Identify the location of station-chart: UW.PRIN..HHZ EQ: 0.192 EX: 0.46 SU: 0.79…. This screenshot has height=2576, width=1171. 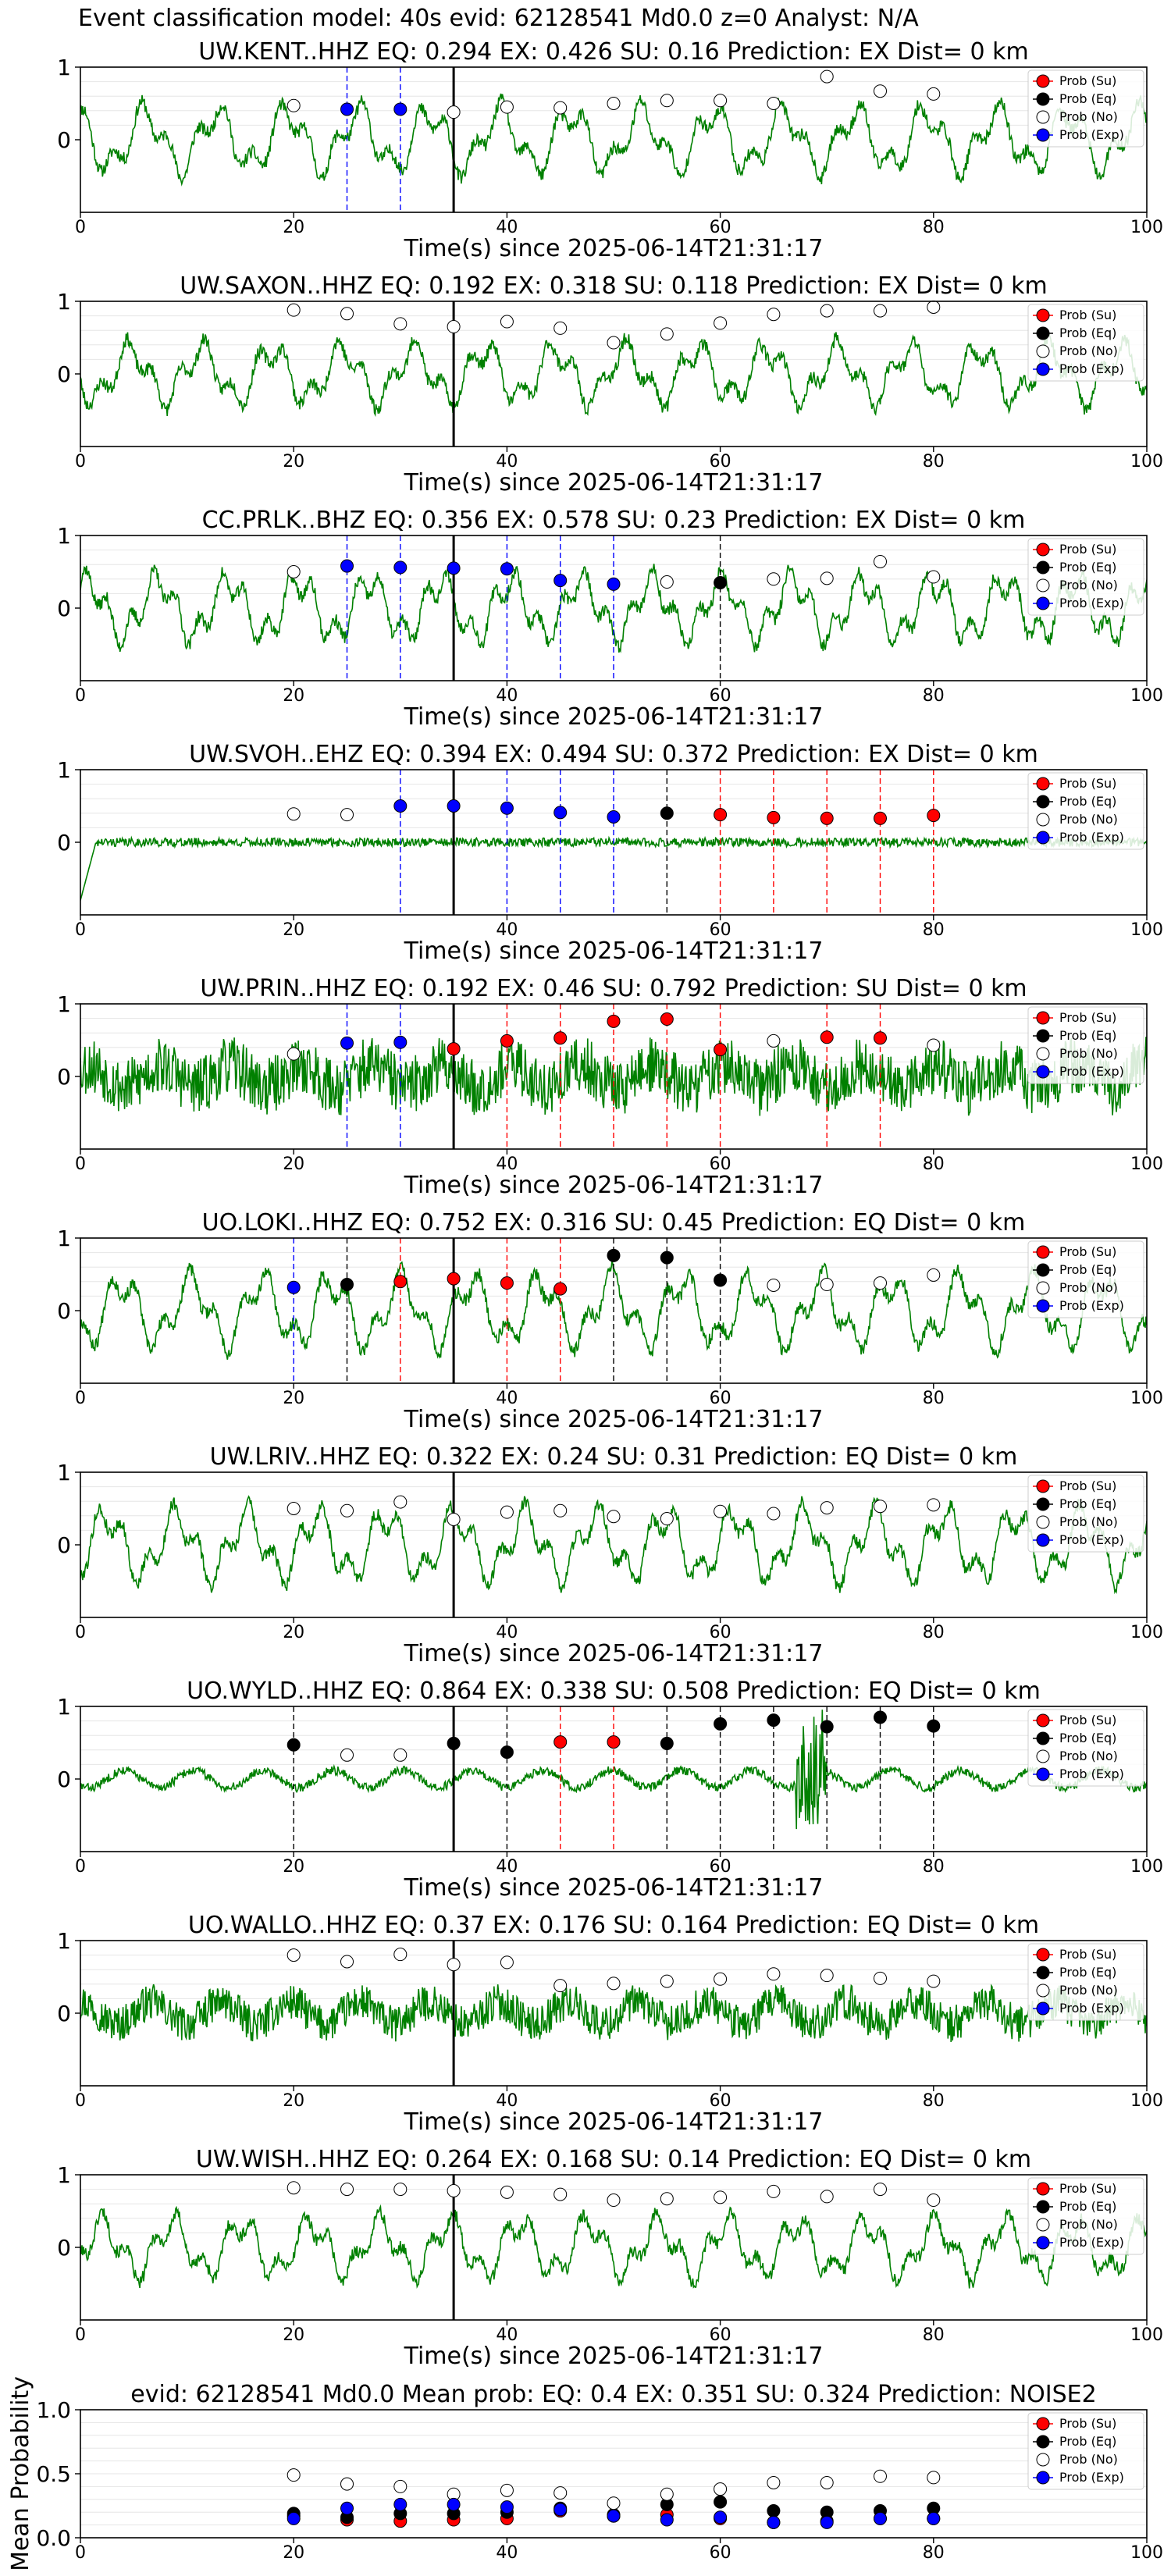
(610, 1087).